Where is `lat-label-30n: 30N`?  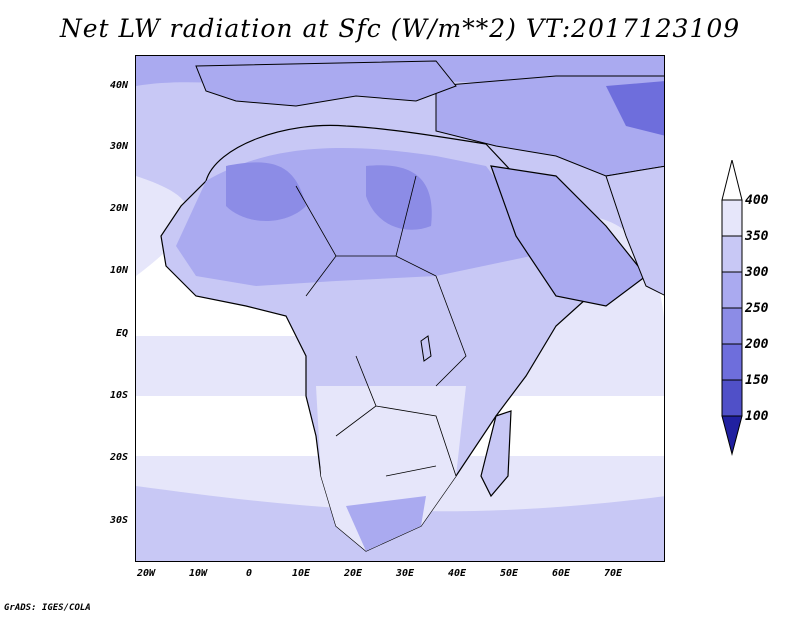 lat-label-30n: 30N is located at coordinates (118, 146).